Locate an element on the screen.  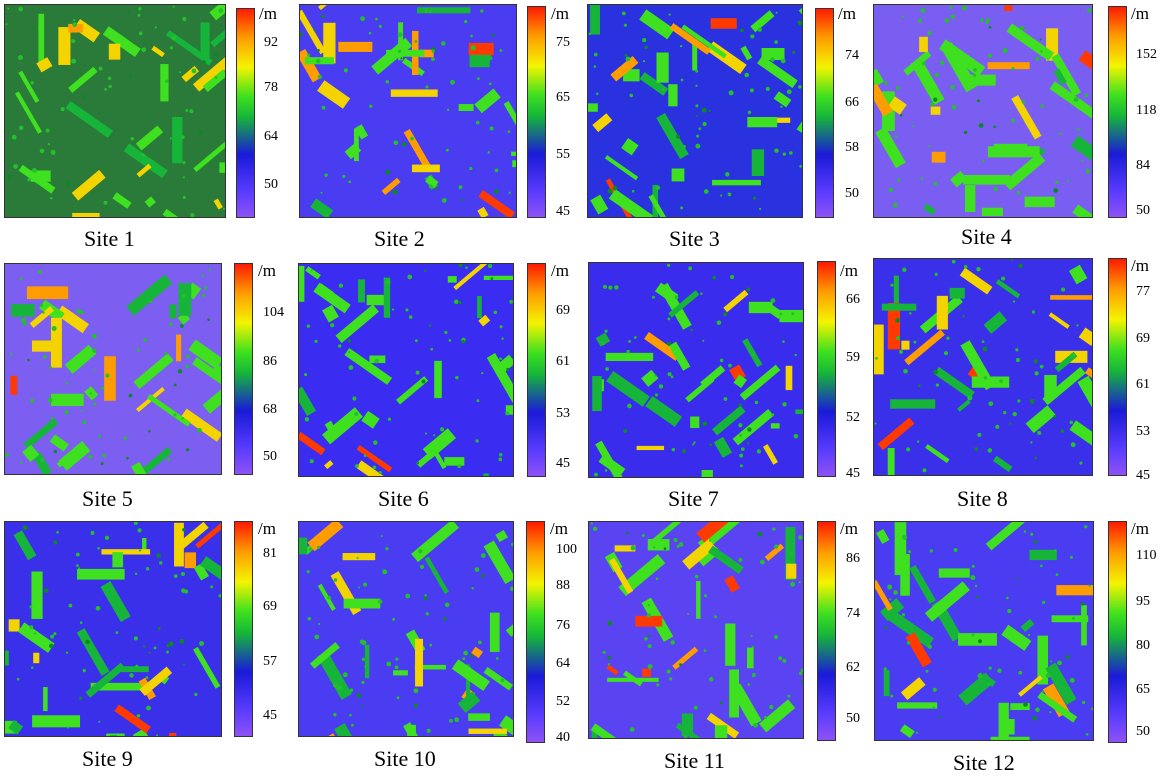
site-7-unit-label: /m is located at coordinates (849, 270).